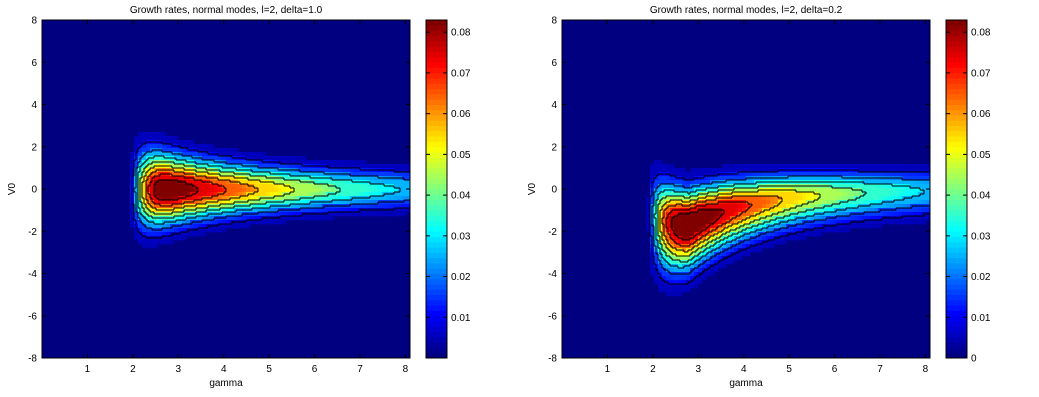 Image resolution: width=1039 pixels, height=397 pixels. What do you see at coordinates (240, 190) in the screenshot?
I see `contour-line` at bounding box center [240, 190].